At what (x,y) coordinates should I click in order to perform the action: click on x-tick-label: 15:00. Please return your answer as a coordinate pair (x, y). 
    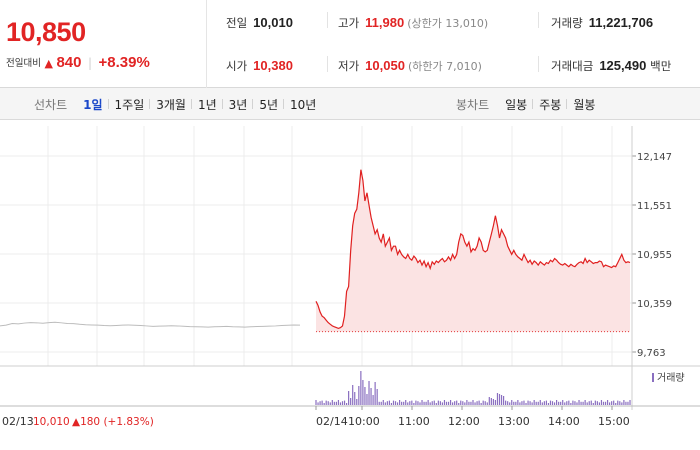
    Looking at the image, I should click on (614, 421).